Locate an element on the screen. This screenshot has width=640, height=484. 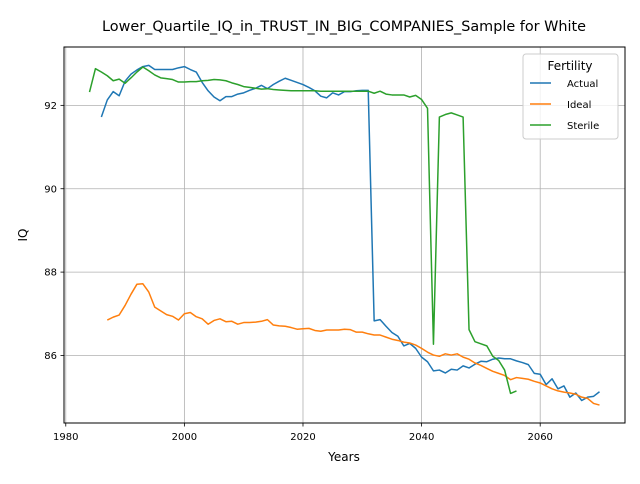
y-axis-label: IQ is located at coordinates (23, 235).